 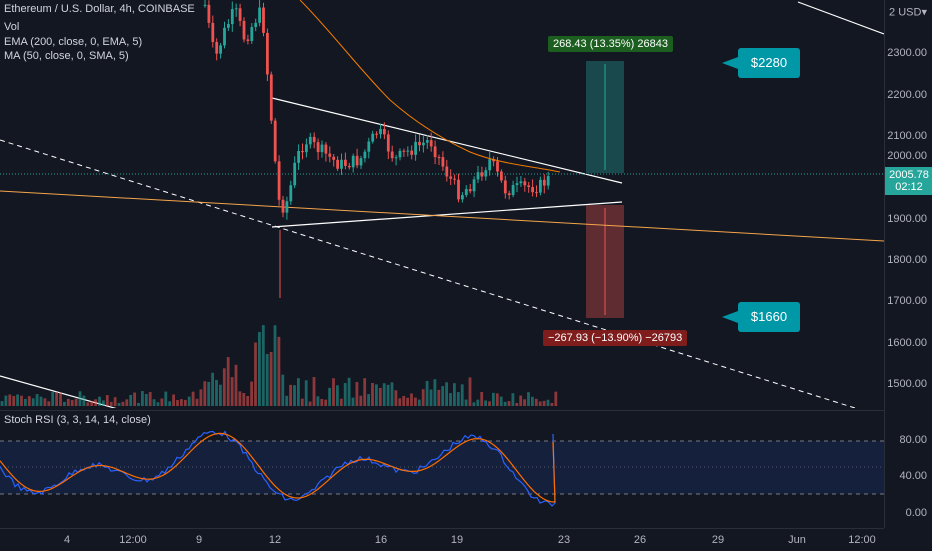 What do you see at coordinates (77, 420) in the screenshot?
I see `stoch-rsi-title: Stoch RSI (3, 3, 14, 14, close)` at bounding box center [77, 420].